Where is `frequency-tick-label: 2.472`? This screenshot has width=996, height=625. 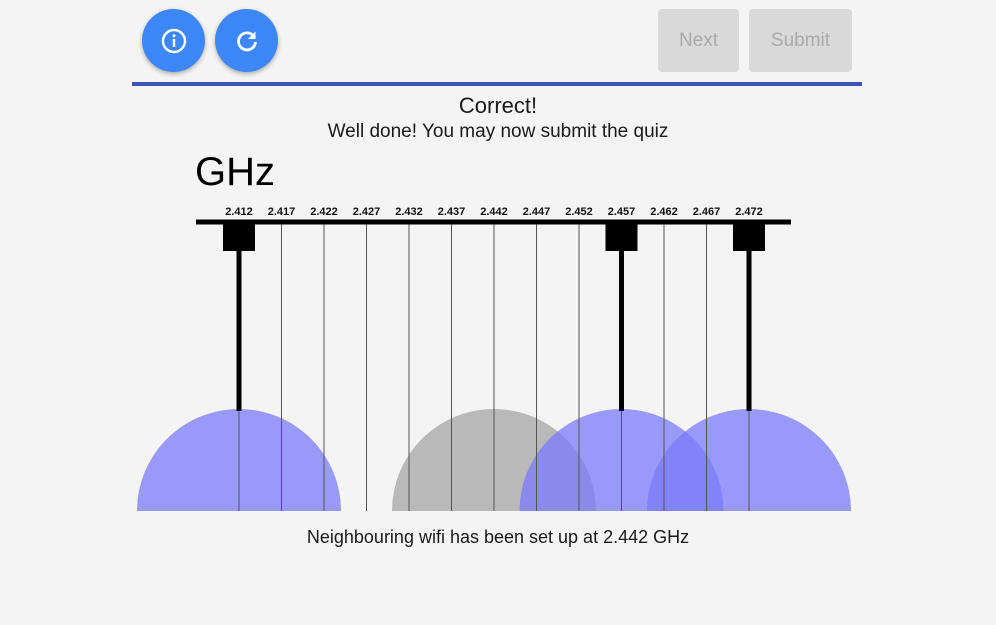 frequency-tick-label: 2.472 is located at coordinates (749, 212).